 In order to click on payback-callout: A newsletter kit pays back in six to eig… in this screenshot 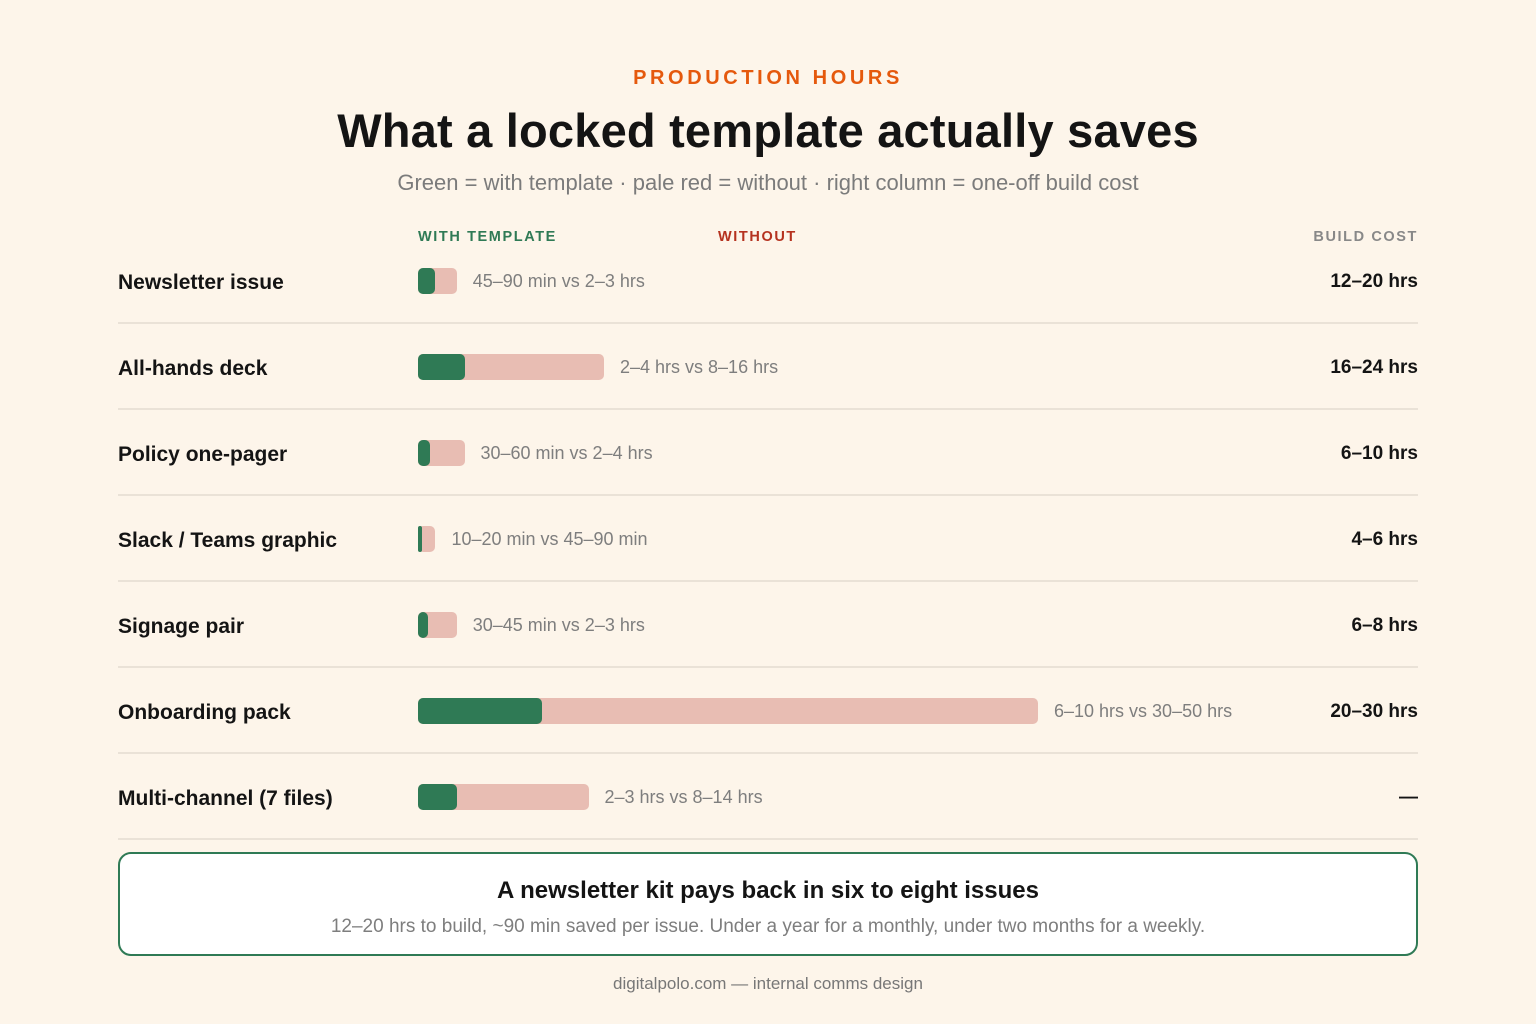, I will do `click(768, 904)`.